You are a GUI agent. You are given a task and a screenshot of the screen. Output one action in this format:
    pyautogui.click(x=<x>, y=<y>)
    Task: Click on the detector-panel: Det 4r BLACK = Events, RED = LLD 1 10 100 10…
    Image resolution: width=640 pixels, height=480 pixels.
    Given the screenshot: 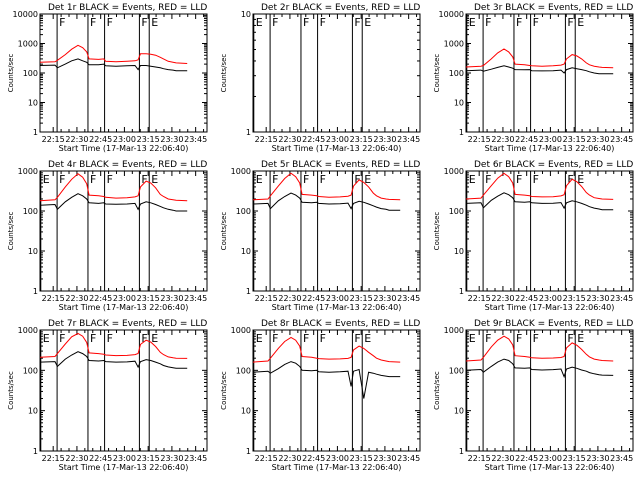 What is the action you would take?
    pyautogui.click(x=107, y=236)
    